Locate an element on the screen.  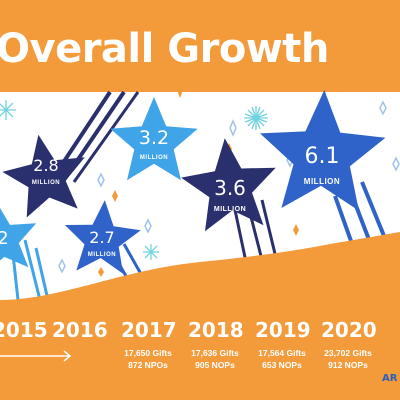
gifts-count: 17,564 Gifts is located at coordinates (282, 353).